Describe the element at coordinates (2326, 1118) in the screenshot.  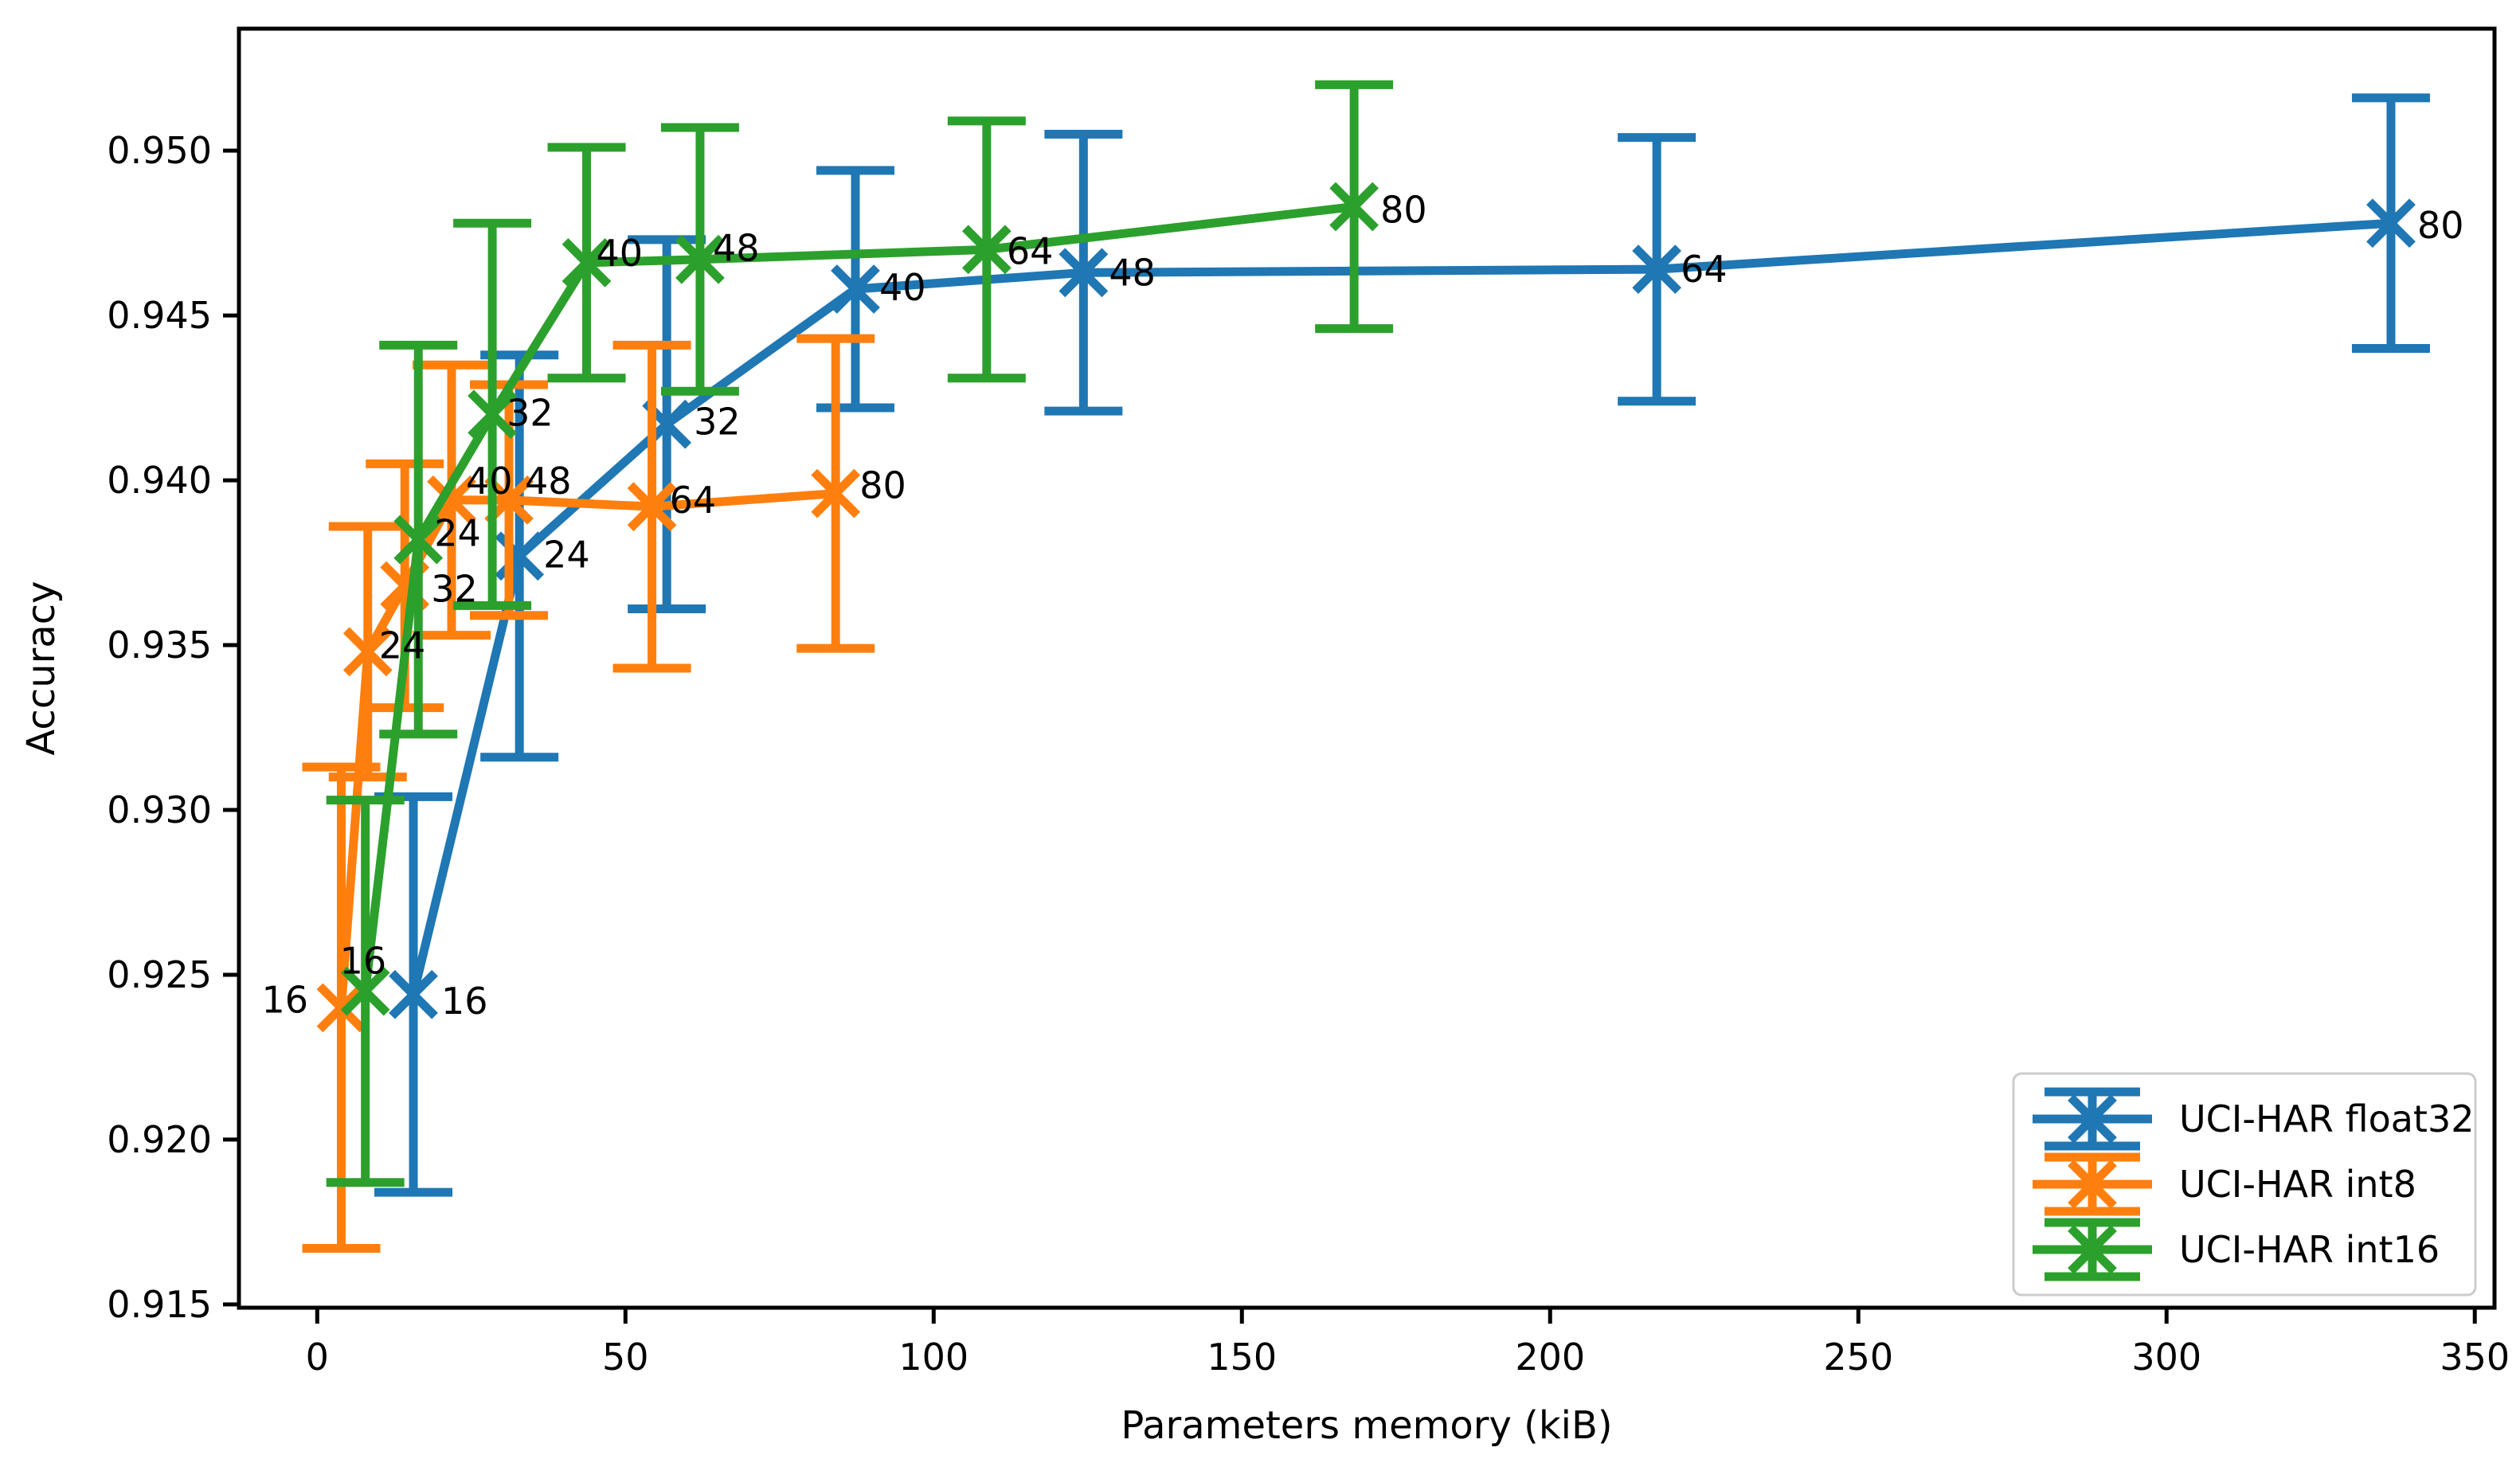
I see `legend-label-0: UCI-HAR float32` at that location.